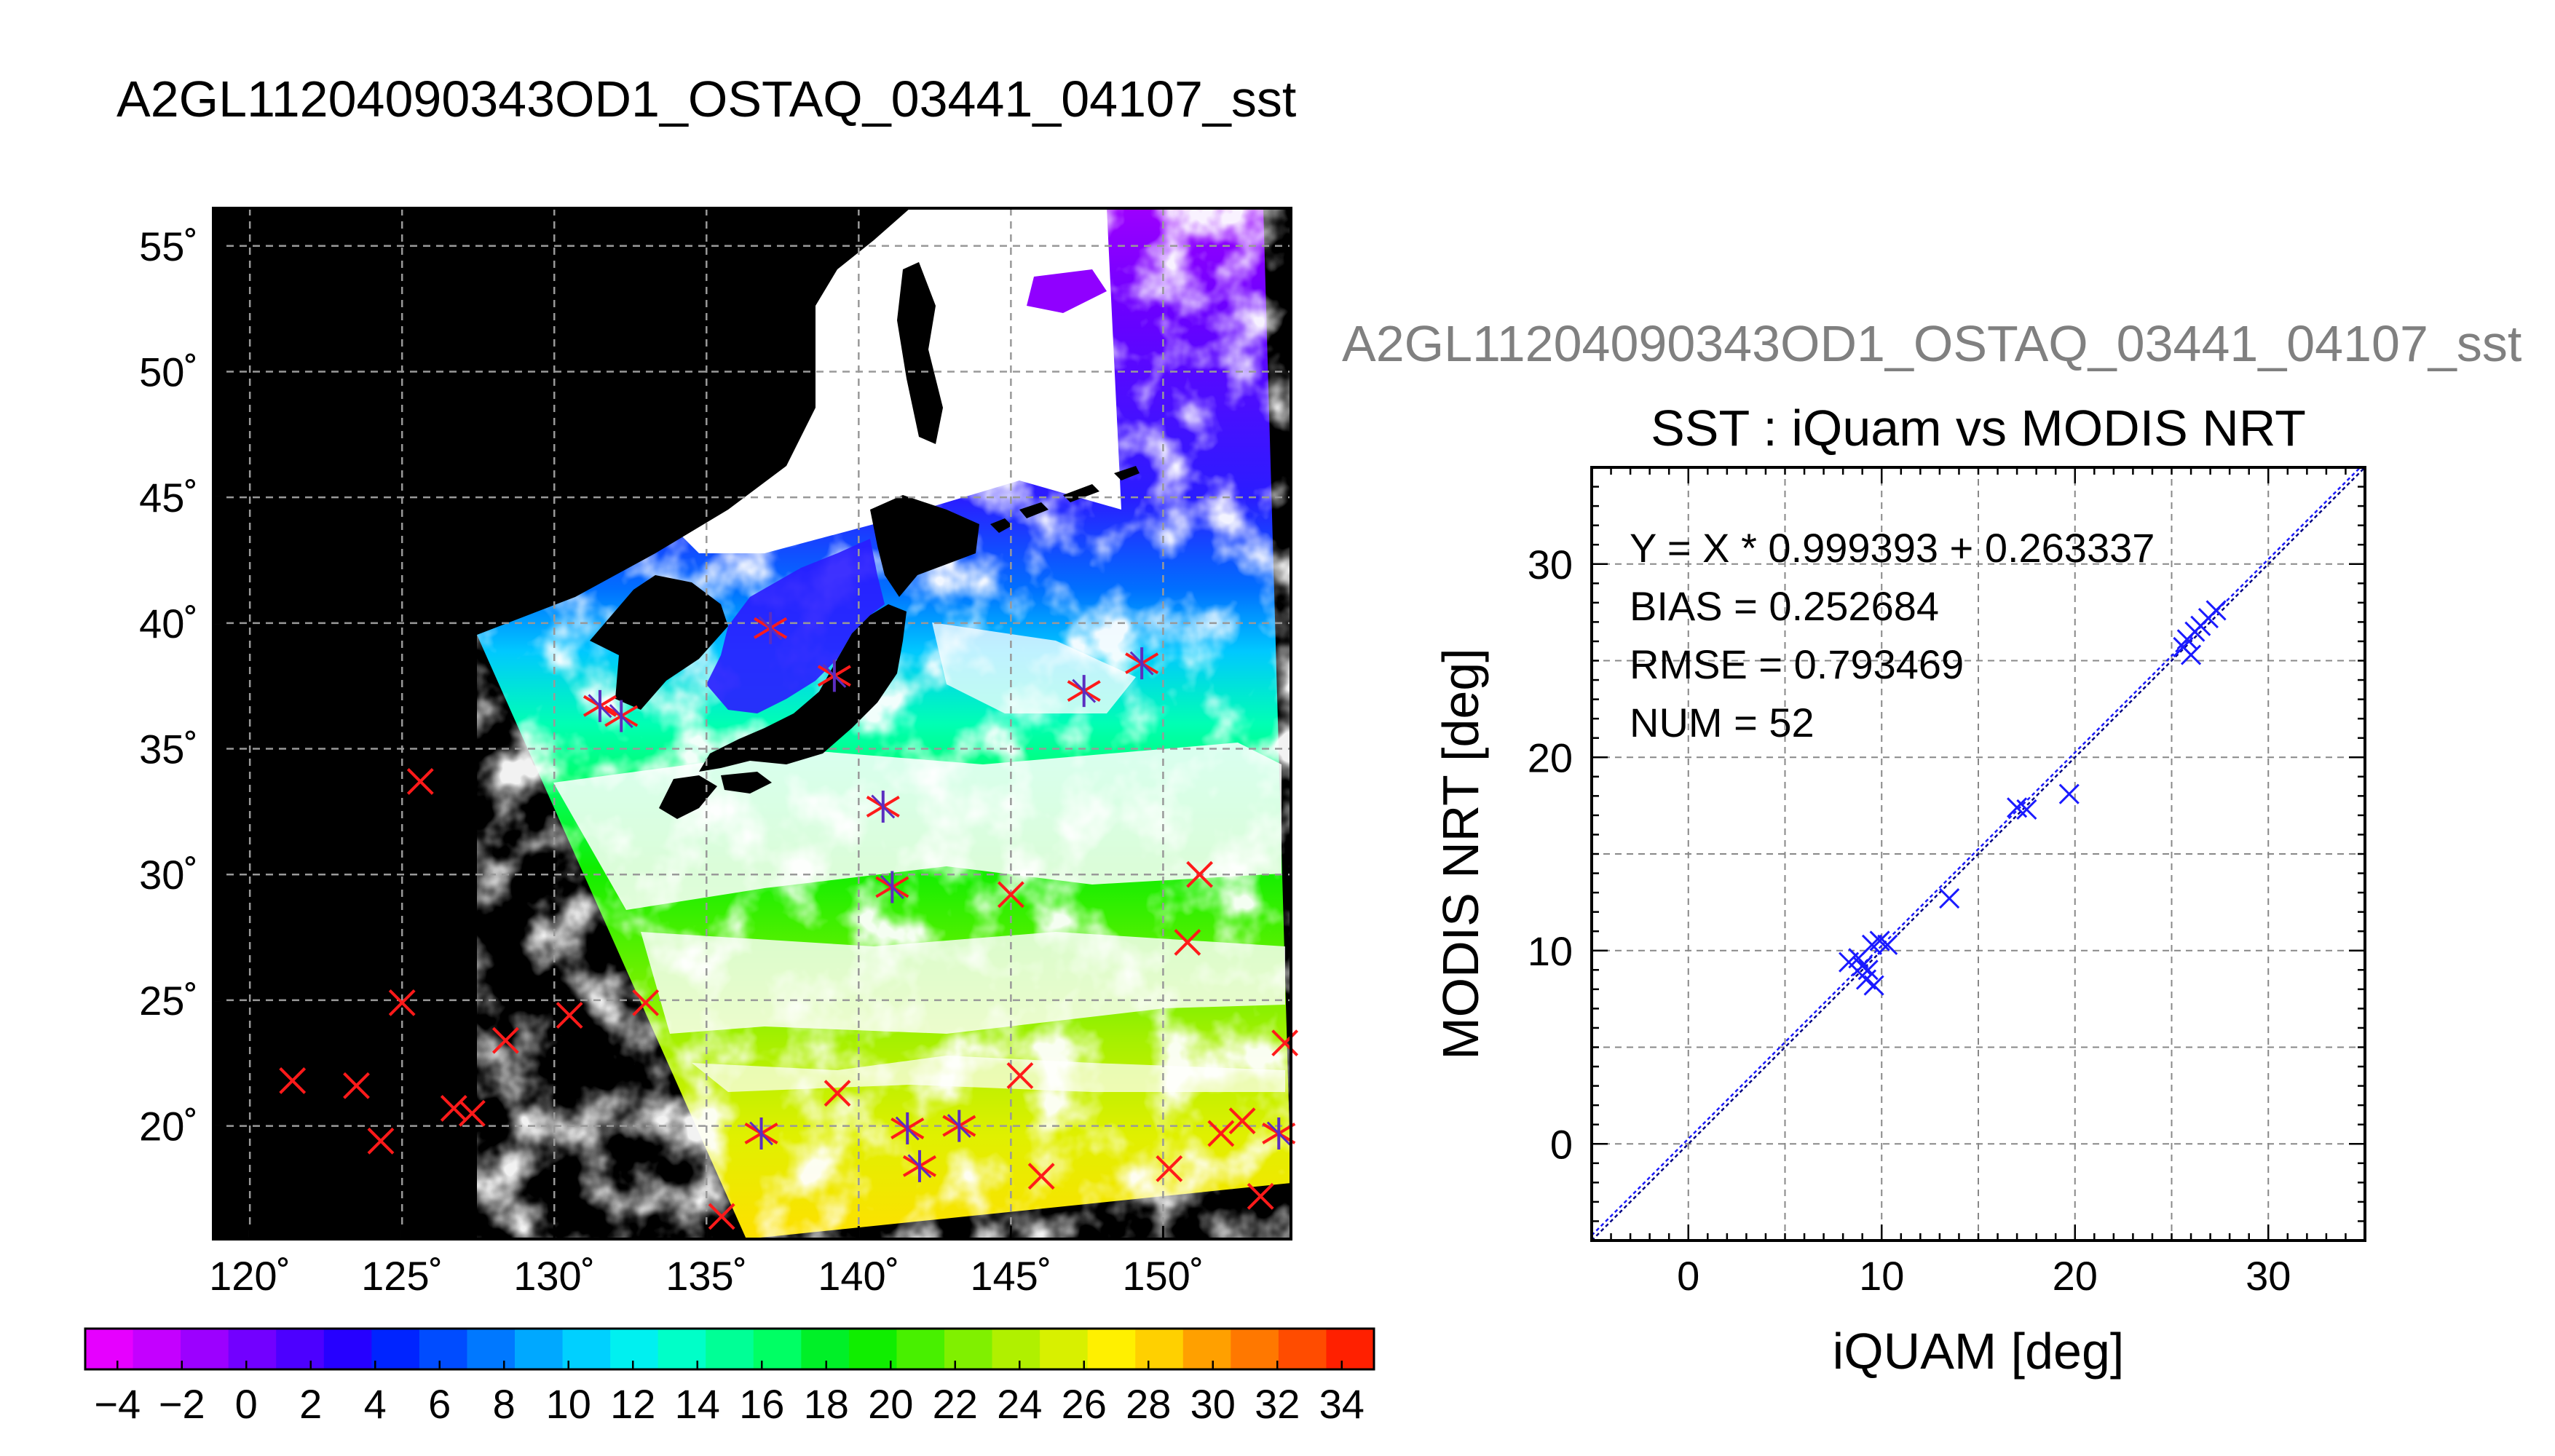 The image size is (2555, 1456). I want to click on colorbar-tick-label: 16, so click(761, 1404).